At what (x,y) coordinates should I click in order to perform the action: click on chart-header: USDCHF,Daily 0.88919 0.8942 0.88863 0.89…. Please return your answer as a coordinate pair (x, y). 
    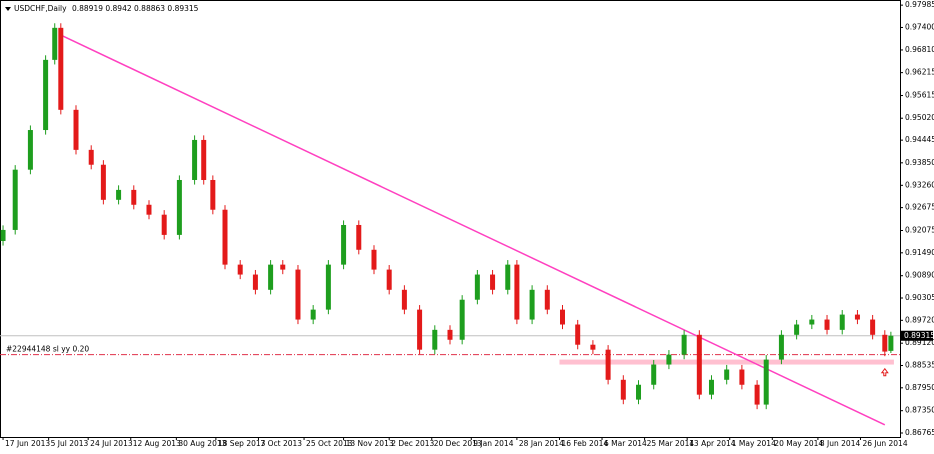
    Looking at the image, I should click on (106, 8).